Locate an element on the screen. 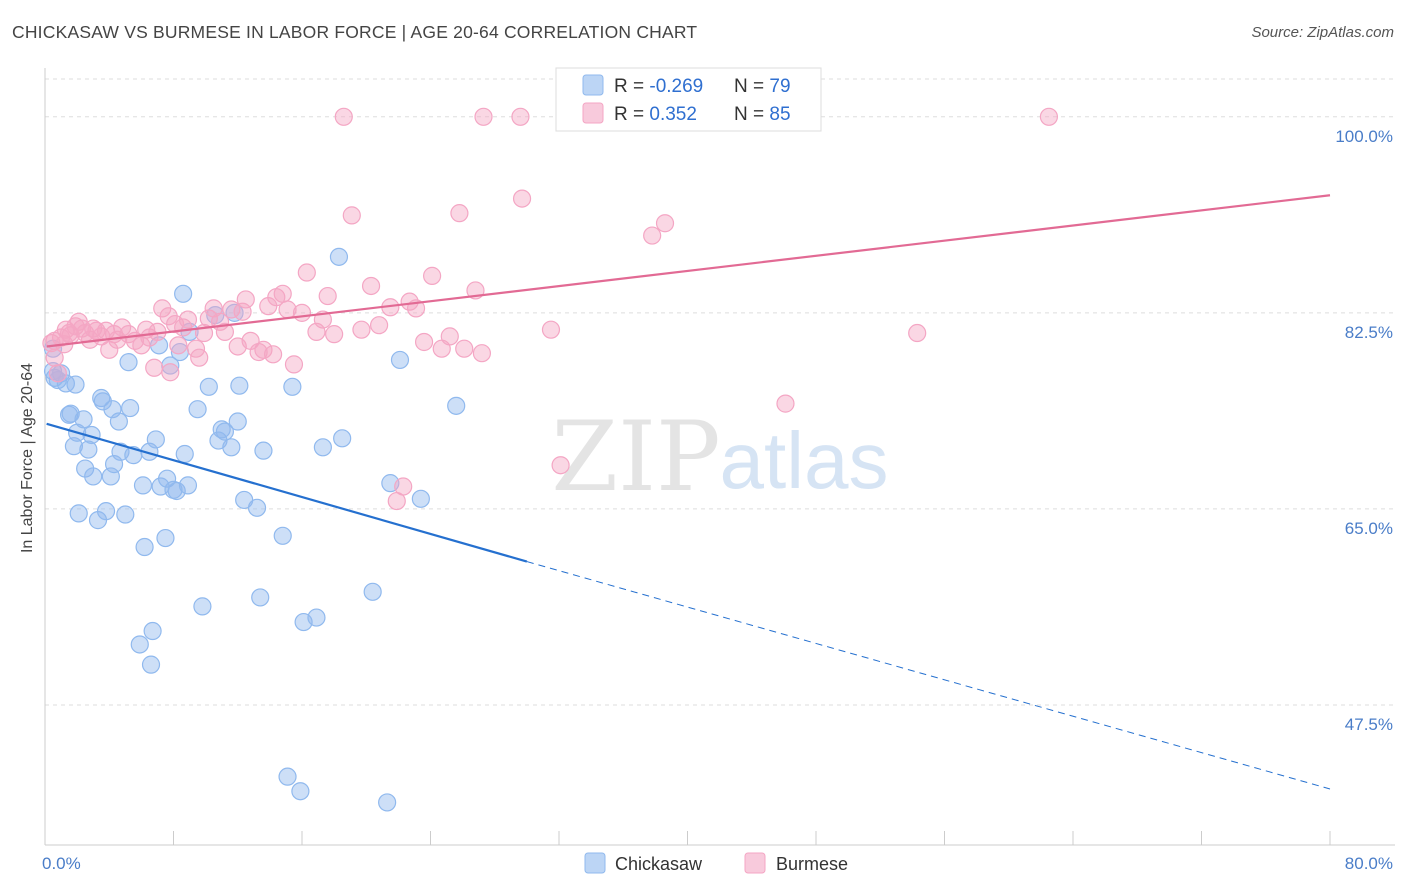 The width and height of the screenshot is (1406, 892). legend-stats-chickasaw: R = -0.269 N = 79 is located at coordinates (702, 86).